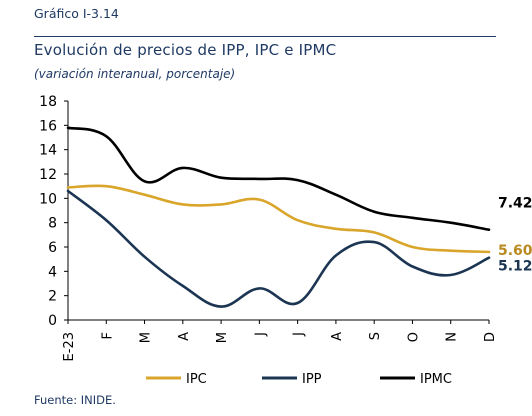  What do you see at coordinates (515, 235) in the screenshot?
I see `end-value-labels: 5.605.12 7.42` at bounding box center [515, 235].